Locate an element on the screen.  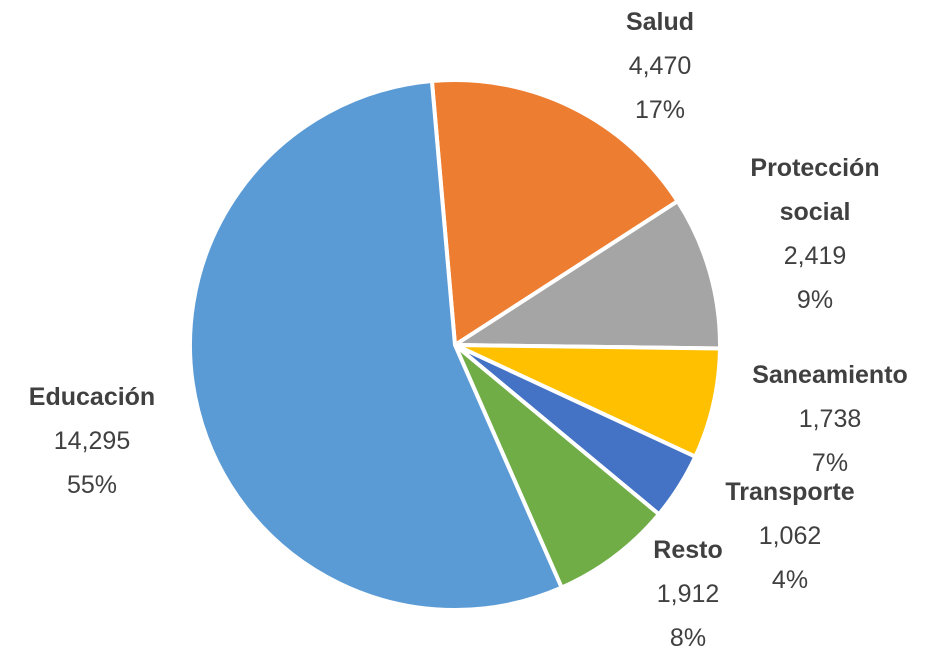
category-label: Transporte is located at coordinates (790, 492).